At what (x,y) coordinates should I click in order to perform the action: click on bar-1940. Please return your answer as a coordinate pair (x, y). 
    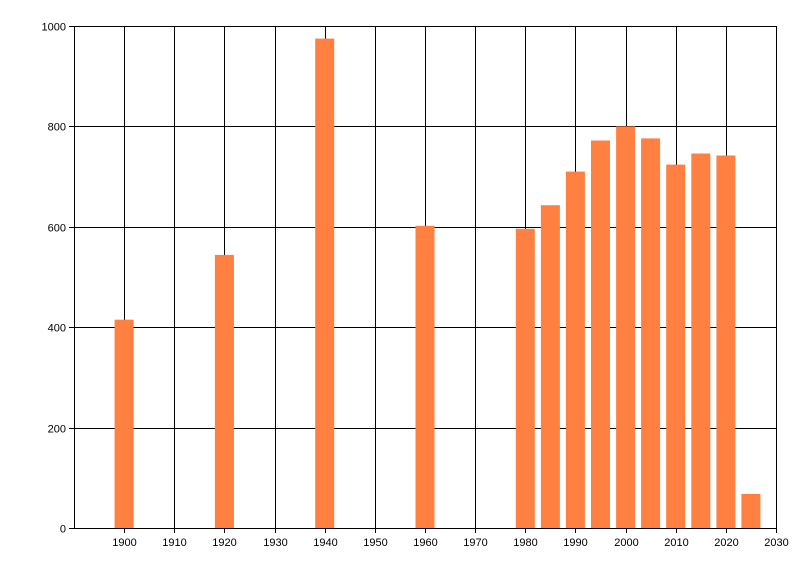
    Looking at the image, I should click on (325, 283).